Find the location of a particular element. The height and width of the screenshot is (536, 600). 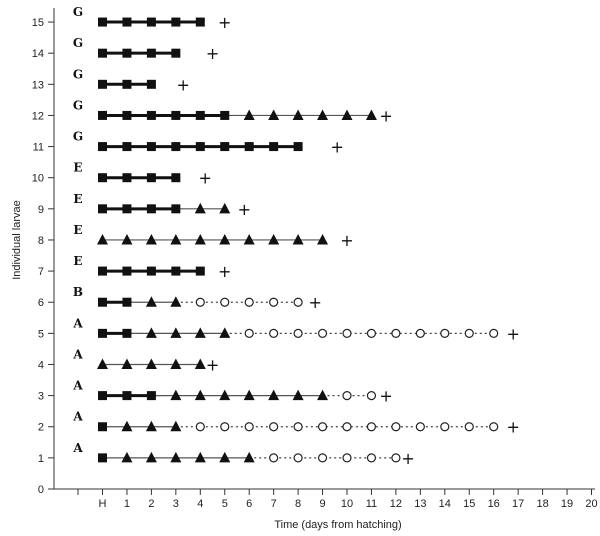

x-tick-label: 18 is located at coordinates (542, 504).